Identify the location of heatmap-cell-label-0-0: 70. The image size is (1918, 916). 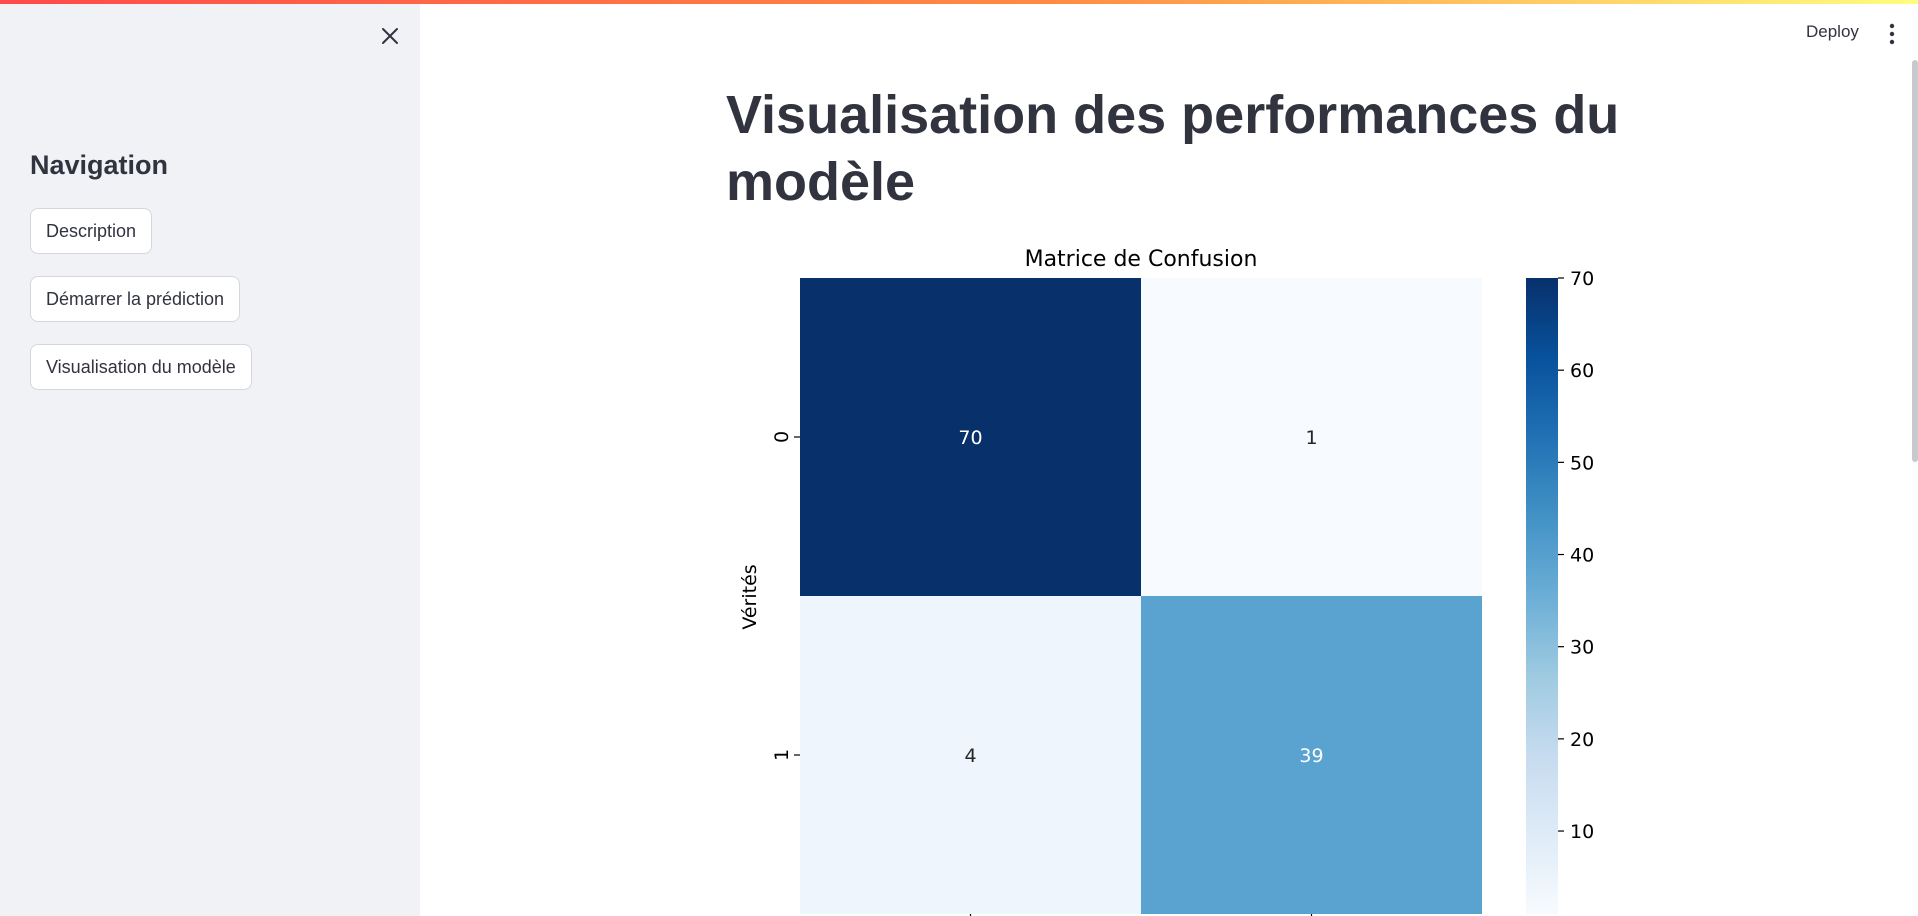
(970, 438).